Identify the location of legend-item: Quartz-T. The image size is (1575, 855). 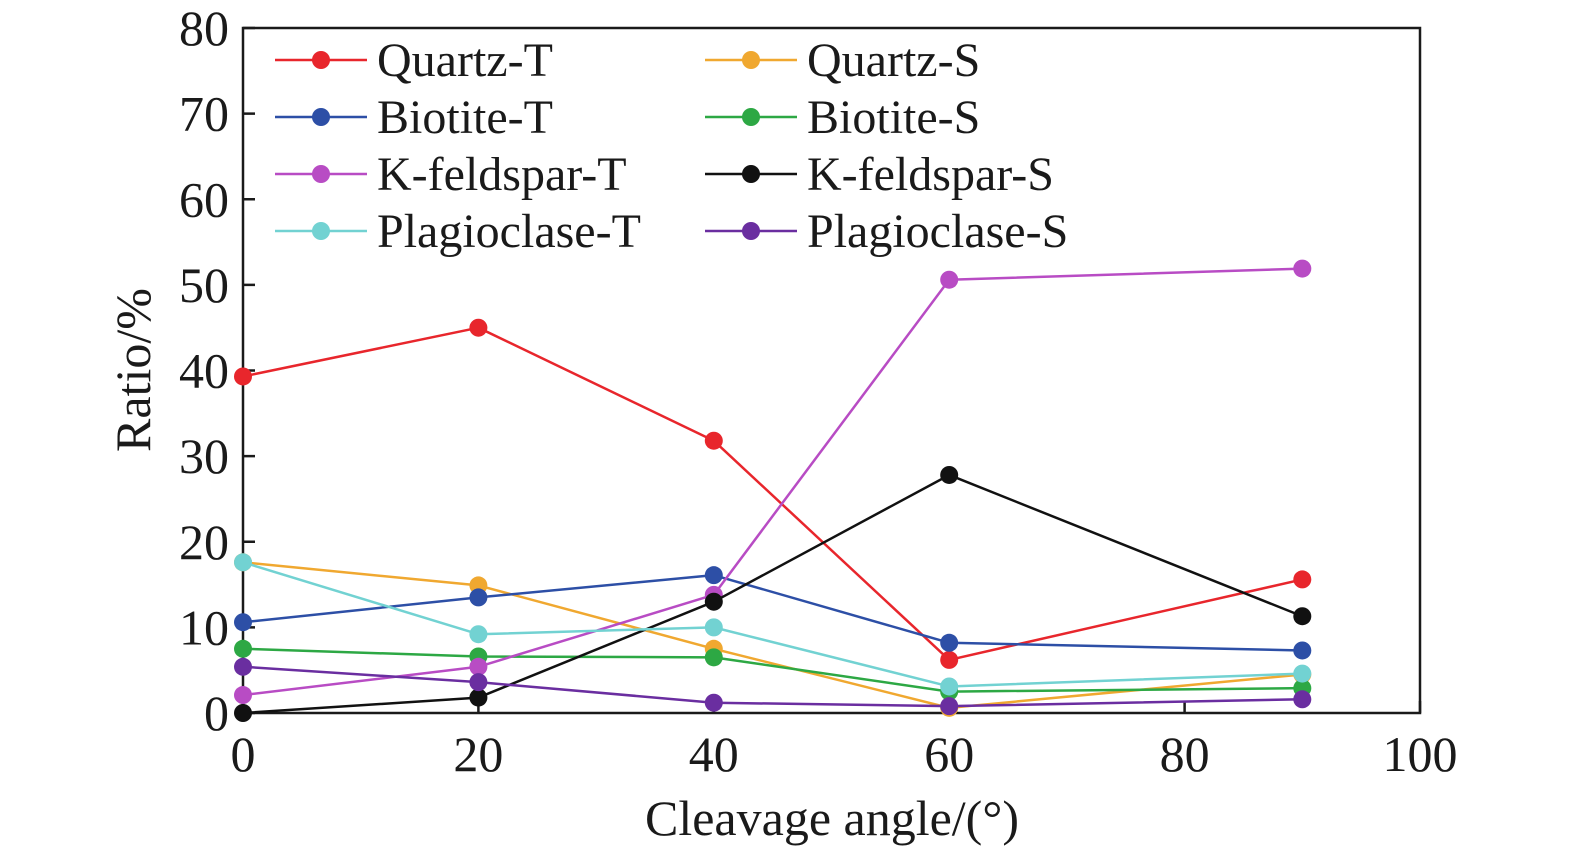
(414, 60).